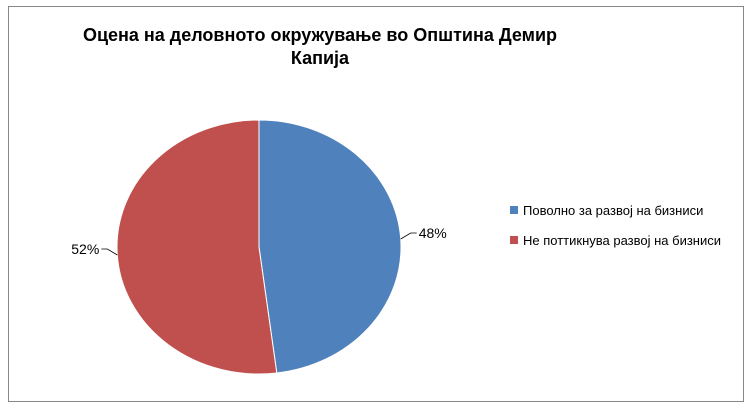 This screenshot has height=410, width=751. What do you see at coordinates (197, 247) in the screenshot?
I see `pie-slice-ne-pottiknuva` at bounding box center [197, 247].